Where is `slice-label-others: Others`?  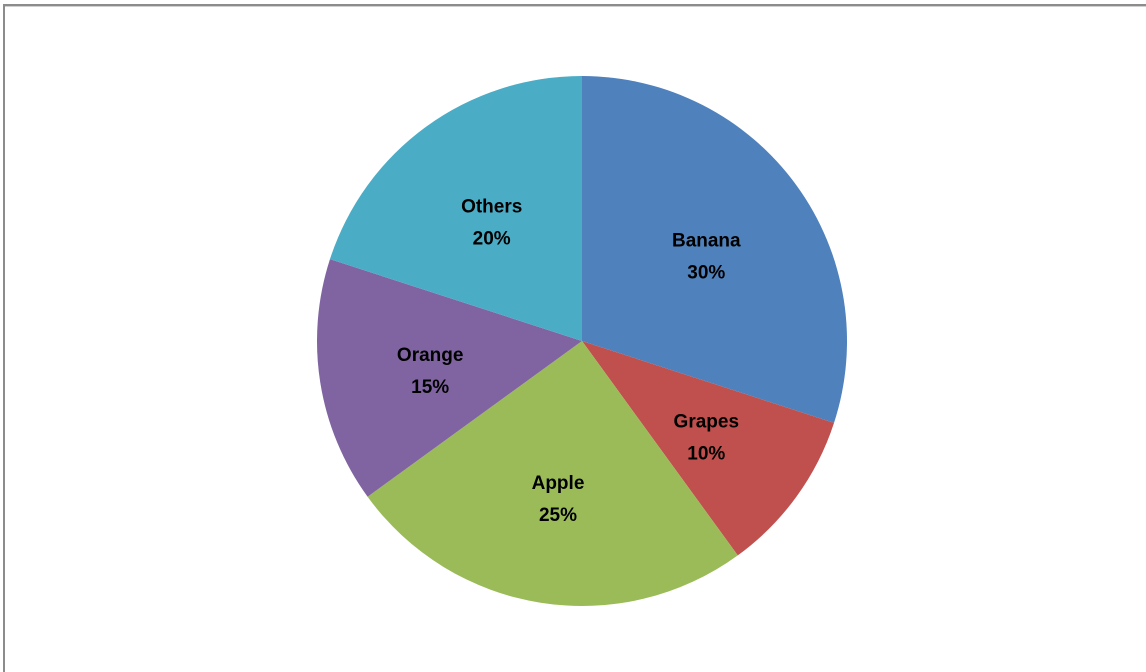
slice-label-others: Others is located at coordinates (491, 207).